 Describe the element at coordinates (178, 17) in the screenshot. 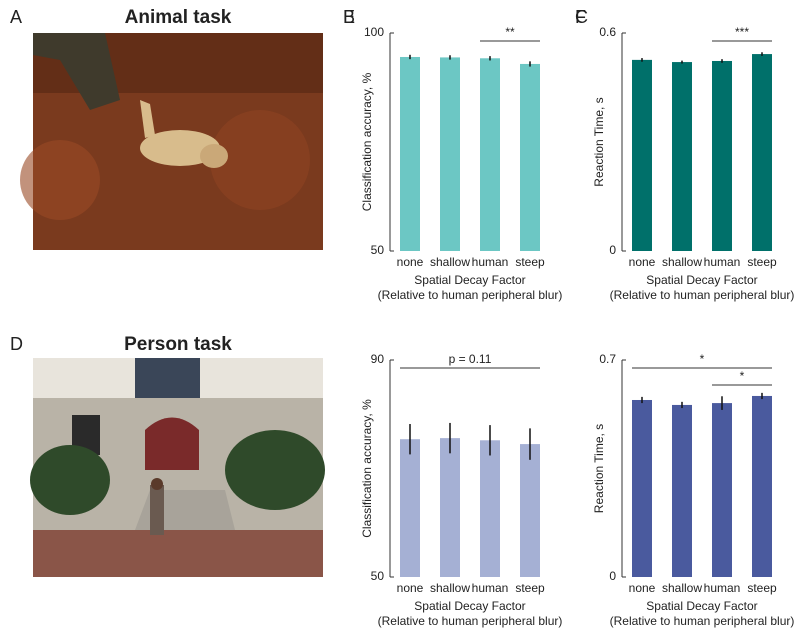

I see `image-title: Animal task` at that location.